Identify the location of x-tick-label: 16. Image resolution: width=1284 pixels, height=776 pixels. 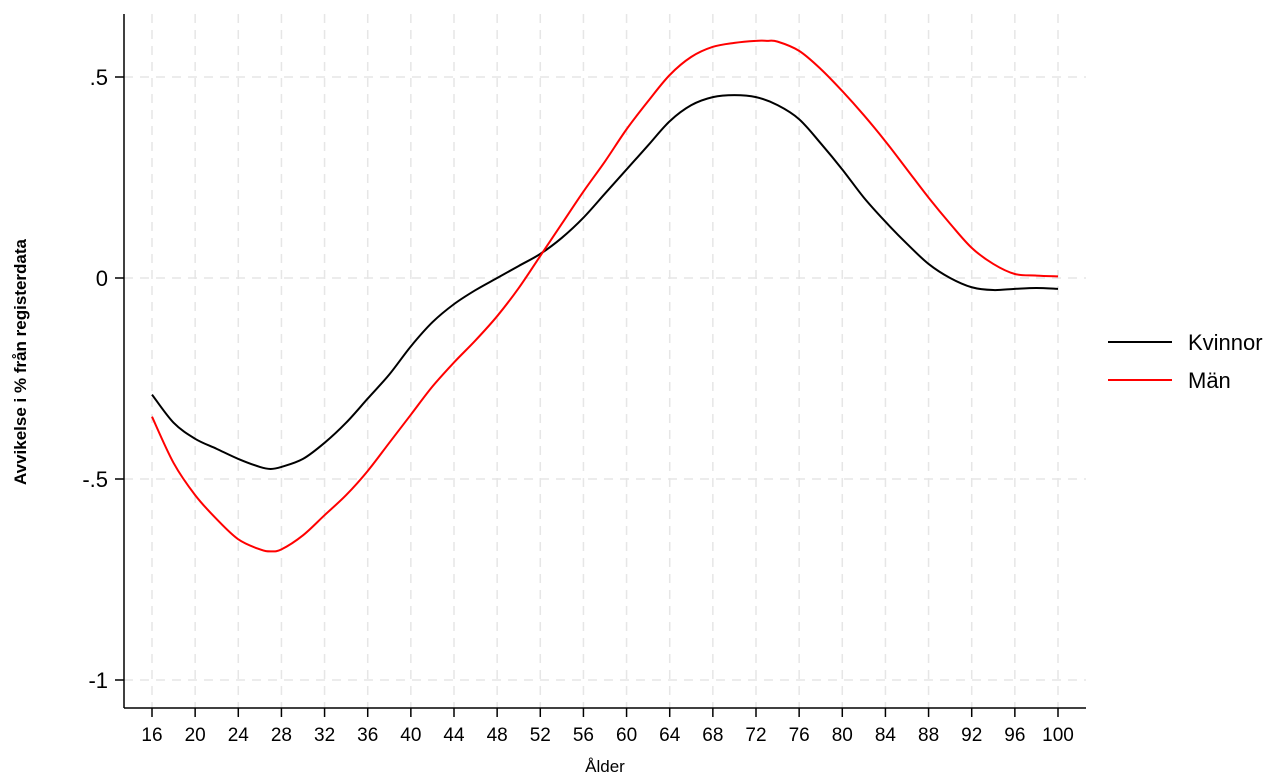
(151, 735).